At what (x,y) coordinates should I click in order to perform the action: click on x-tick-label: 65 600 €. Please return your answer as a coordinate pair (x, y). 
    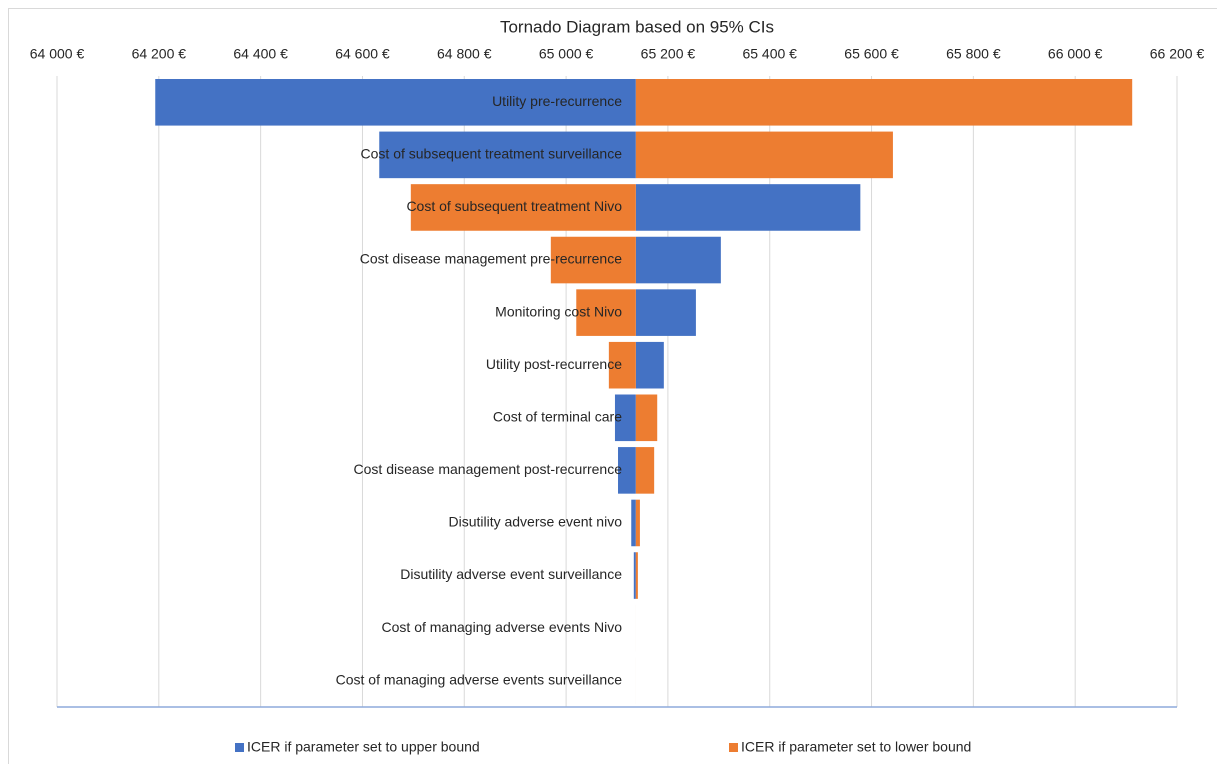
    Looking at the image, I should click on (871, 54).